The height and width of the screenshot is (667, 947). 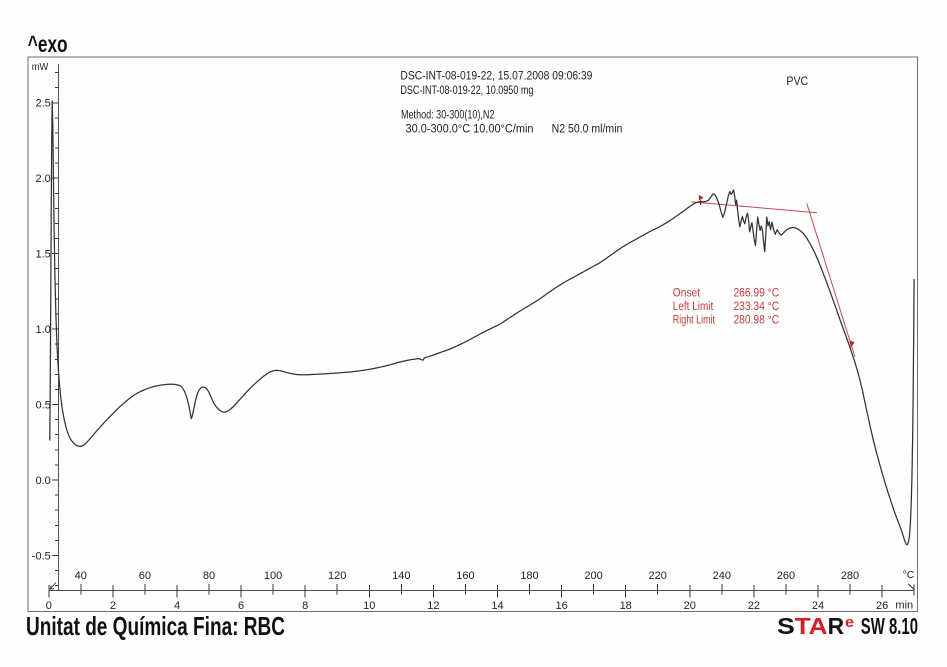 What do you see at coordinates (836, 626) in the screenshot?
I see `svg-text: R` at bounding box center [836, 626].